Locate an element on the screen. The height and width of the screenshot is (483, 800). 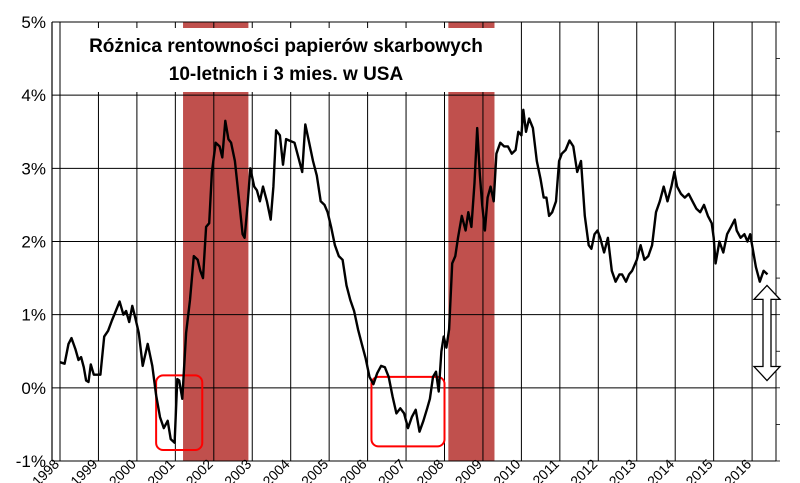
y-tick-labels: -1% 0% 1% 2% 3% 4% 5% is located at coordinates (31, 242).